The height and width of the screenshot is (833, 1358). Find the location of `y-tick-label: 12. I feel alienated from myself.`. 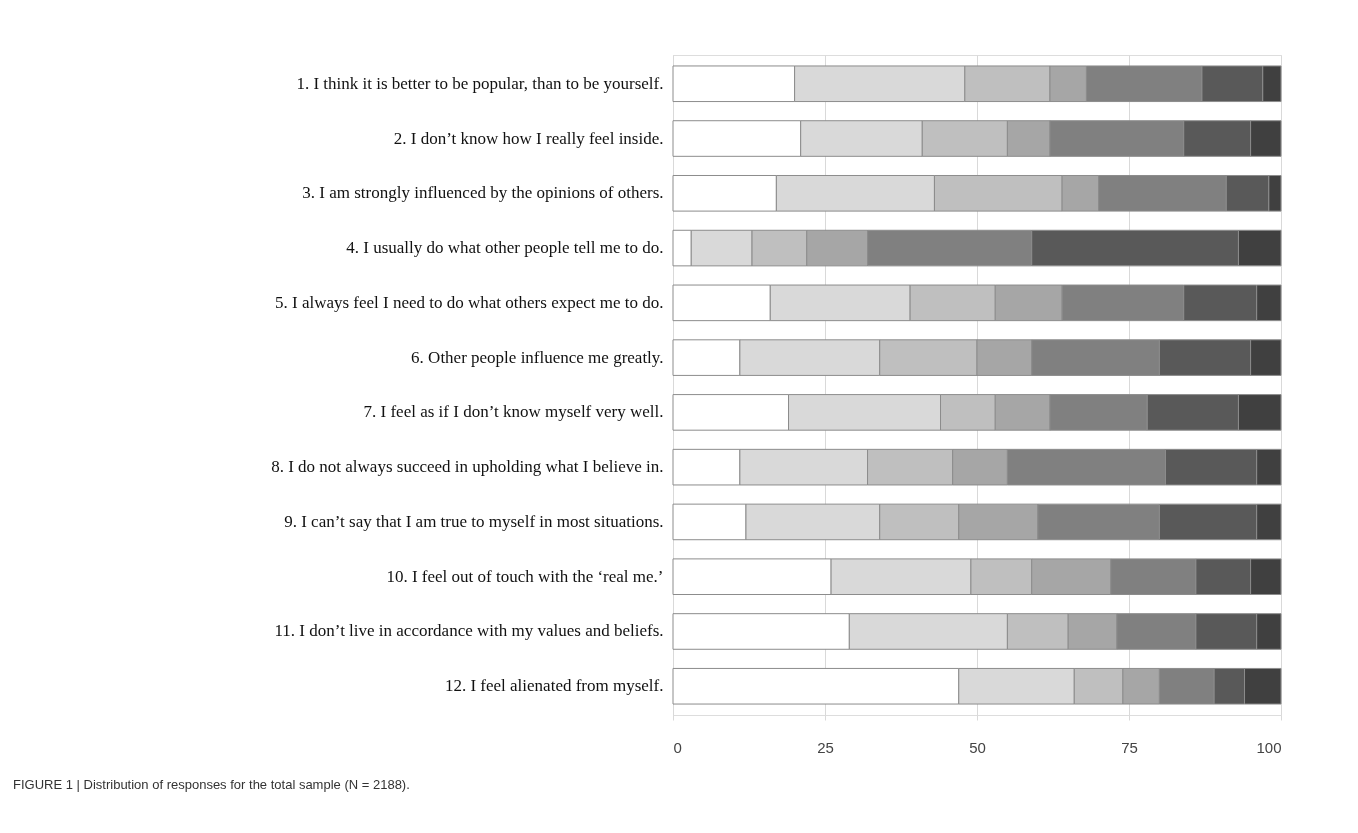

y-tick-label: 12. I feel alienated from myself. is located at coordinates (554, 686).